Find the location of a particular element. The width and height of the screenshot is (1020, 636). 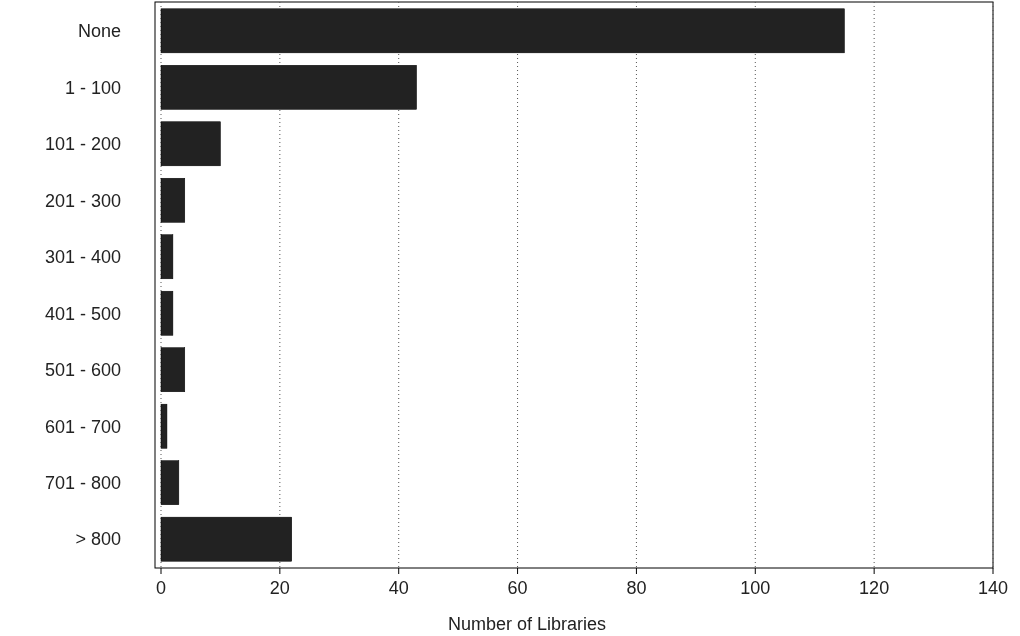

x-tick-label: 0 is located at coordinates (161, 588).